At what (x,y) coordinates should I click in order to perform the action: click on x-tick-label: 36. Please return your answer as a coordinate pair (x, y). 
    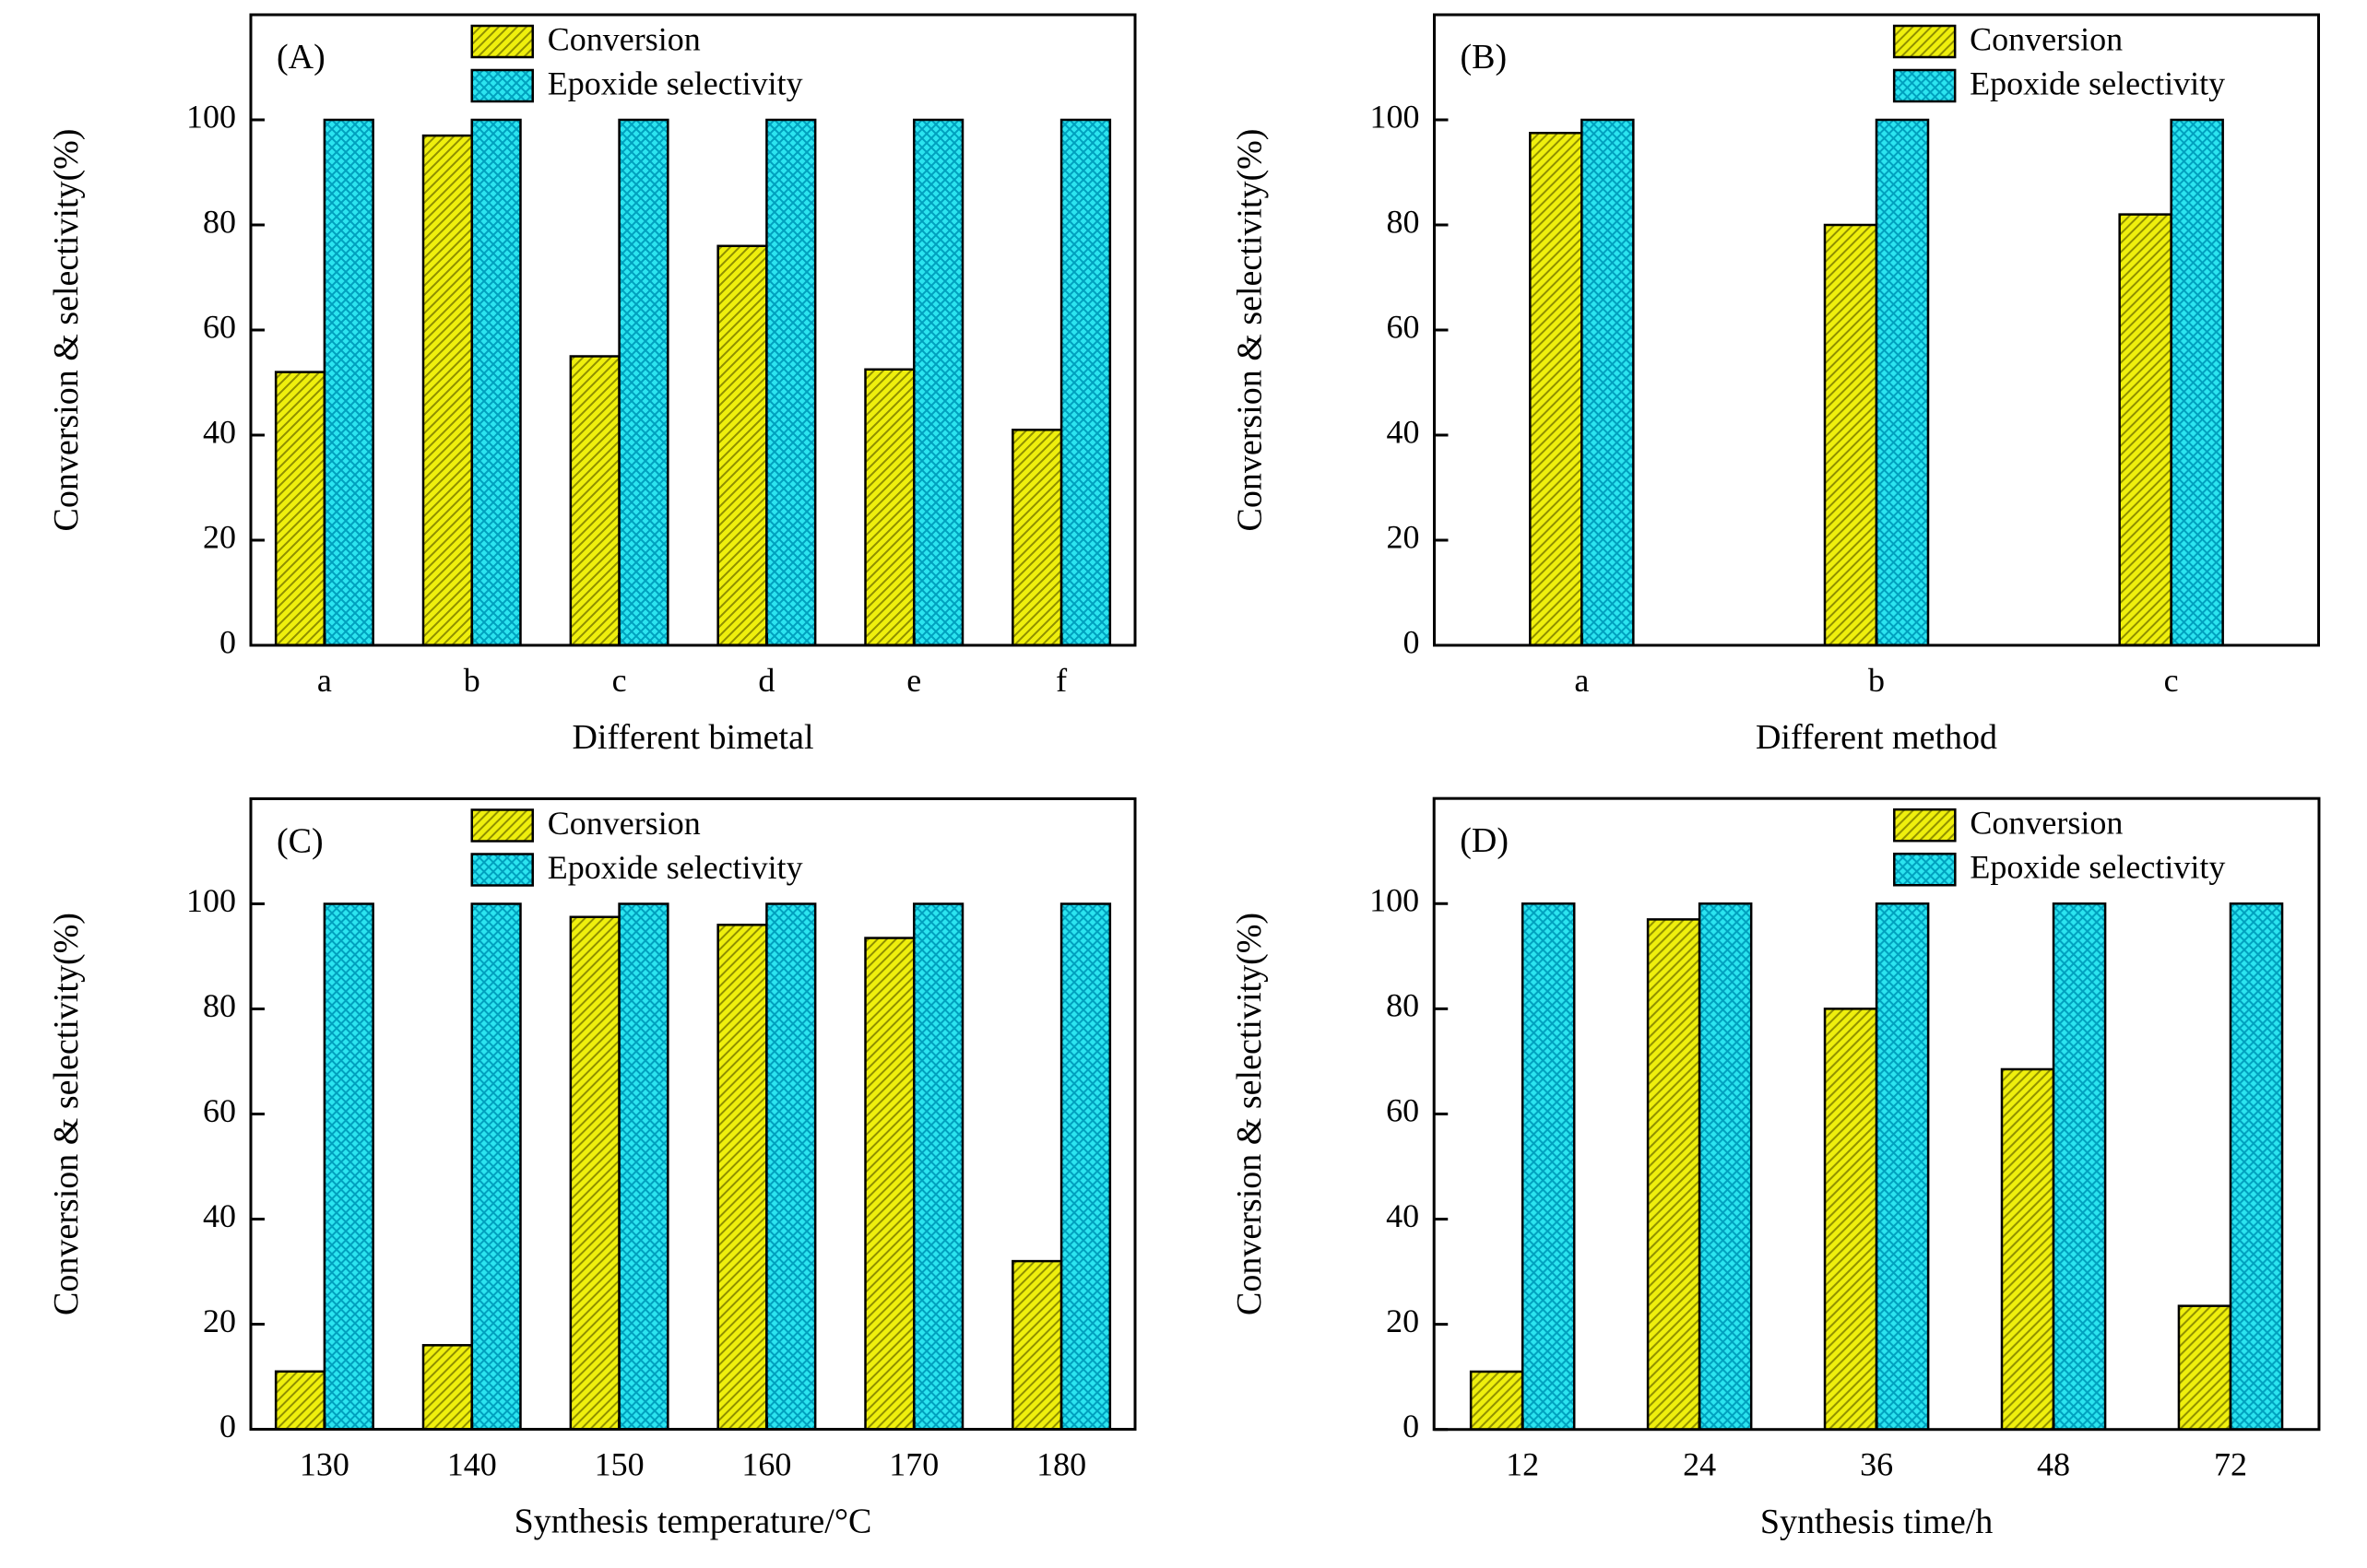
    Looking at the image, I should click on (1876, 1464).